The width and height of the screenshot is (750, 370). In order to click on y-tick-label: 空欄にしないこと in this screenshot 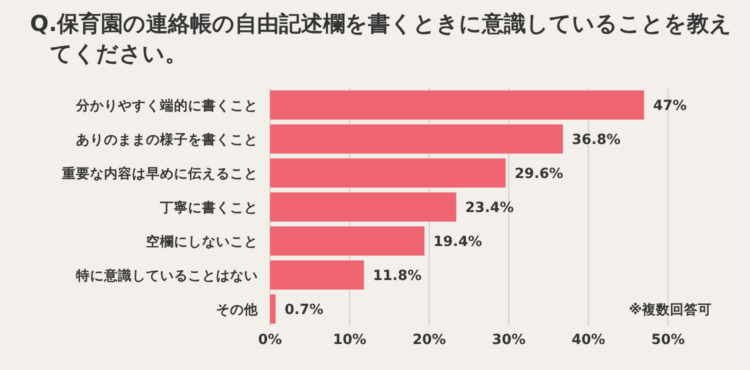, I will do `click(202, 241)`.